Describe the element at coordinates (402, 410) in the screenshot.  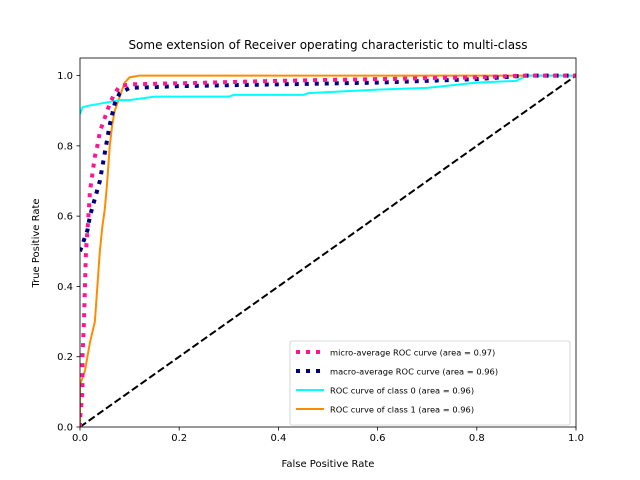
I see `legend-label: ROC curve of class 1 (area = 0.96)` at that location.